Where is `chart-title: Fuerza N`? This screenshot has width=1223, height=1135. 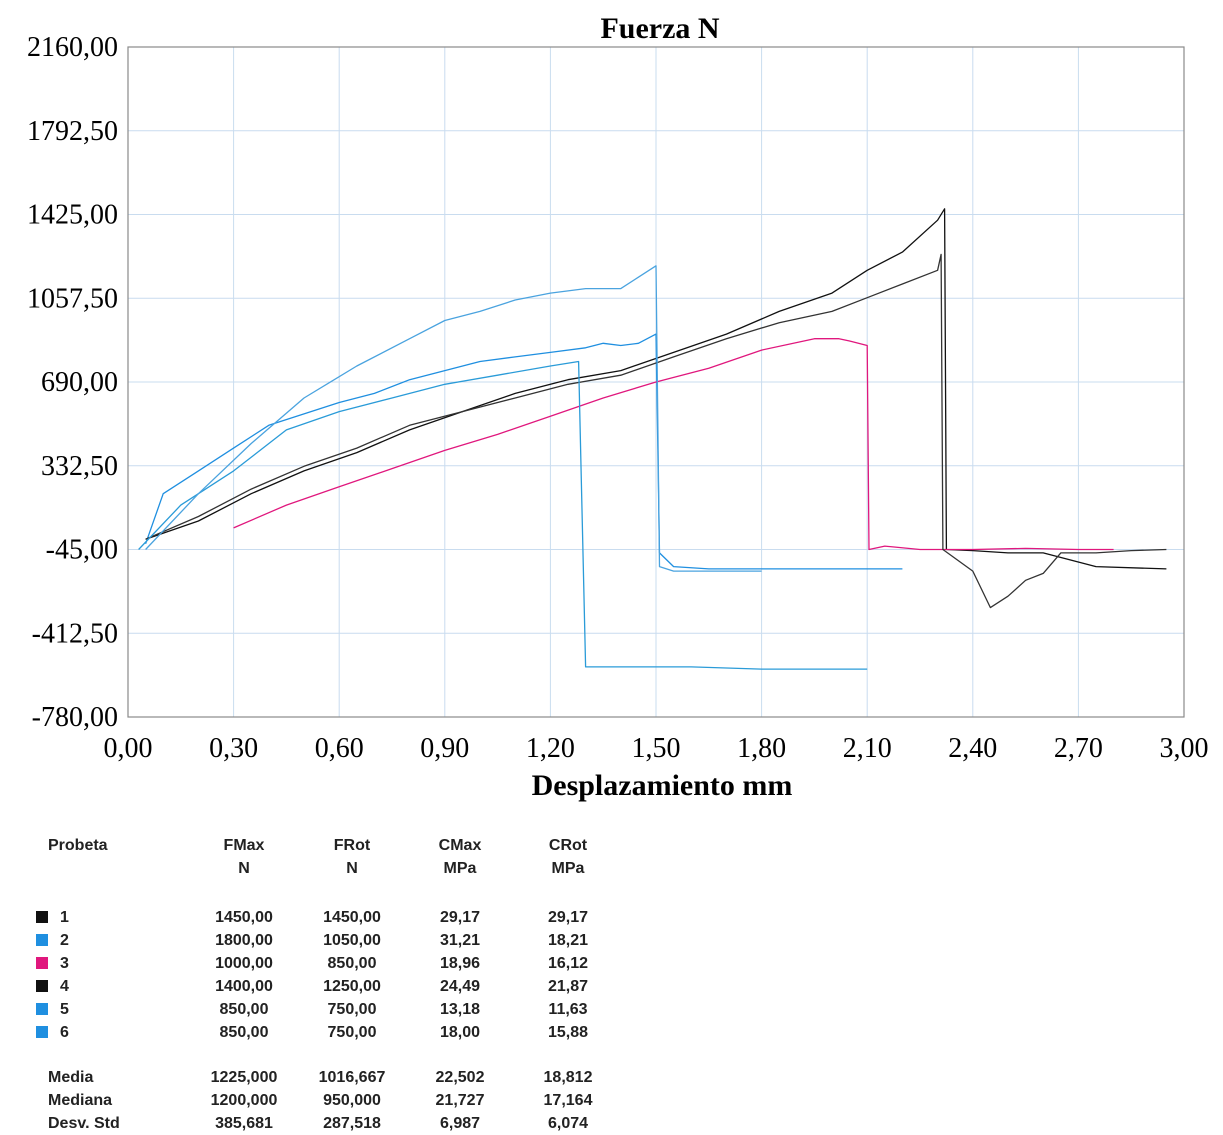 chart-title: Fuerza N is located at coordinates (659, 28).